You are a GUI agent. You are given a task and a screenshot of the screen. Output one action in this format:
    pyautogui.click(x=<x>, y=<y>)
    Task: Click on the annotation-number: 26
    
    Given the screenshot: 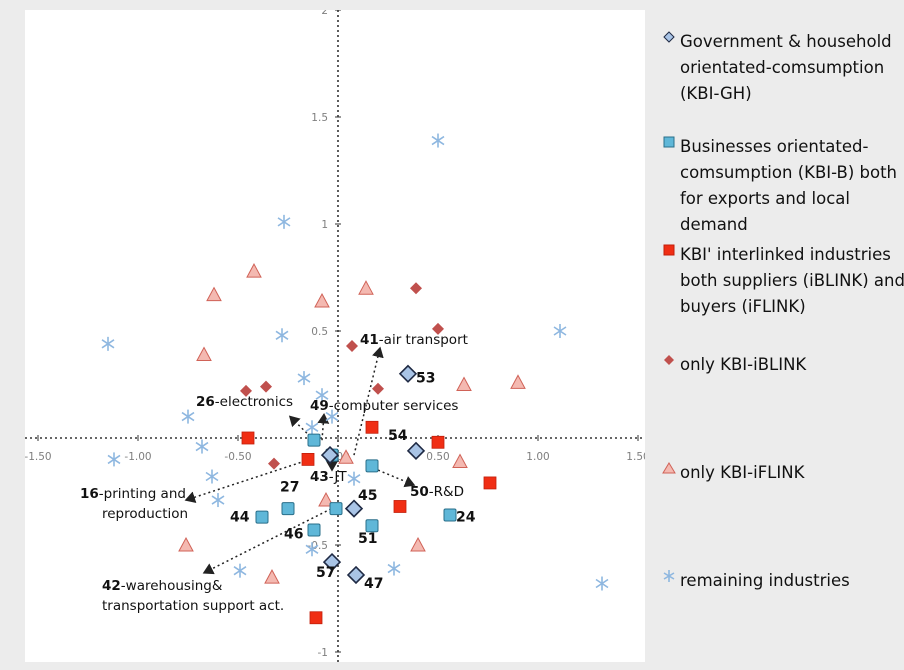 What is the action you would take?
    pyautogui.click(x=205, y=402)
    